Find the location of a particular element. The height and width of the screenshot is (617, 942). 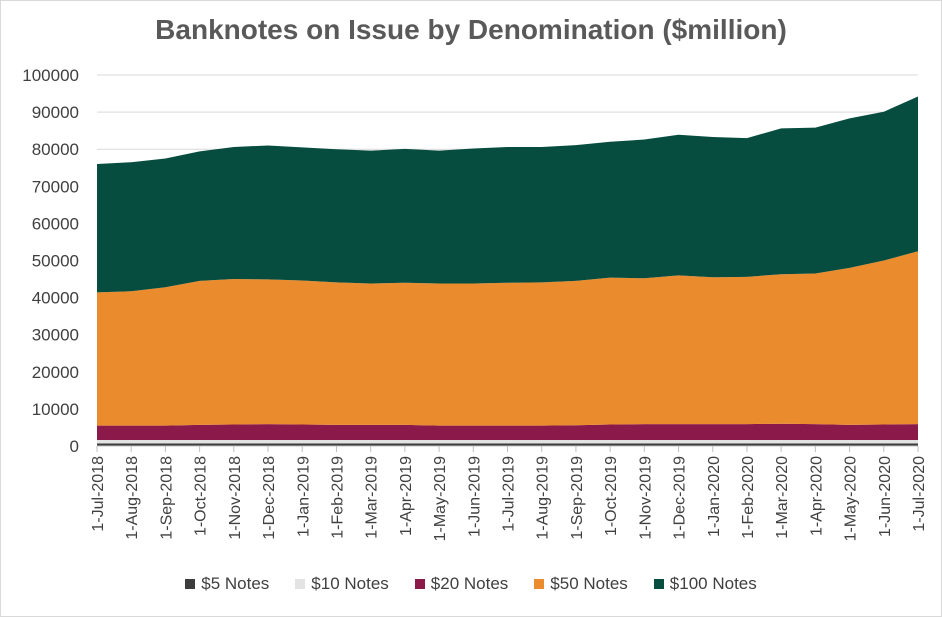

x-tick-label-1-May-2020: 1-May-2020 is located at coordinates (851, 498).